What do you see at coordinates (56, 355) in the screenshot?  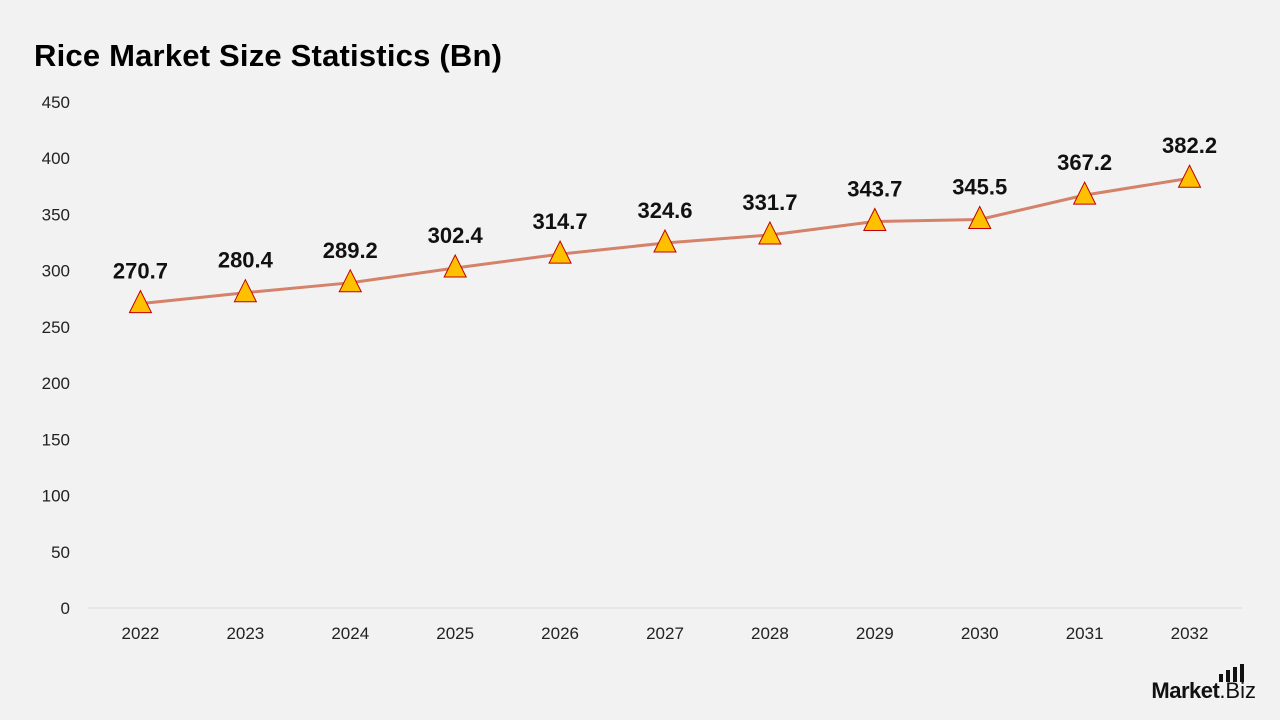 I see `y-axis: 0 50 100 150 200 250 300 350 400 450` at bounding box center [56, 355].